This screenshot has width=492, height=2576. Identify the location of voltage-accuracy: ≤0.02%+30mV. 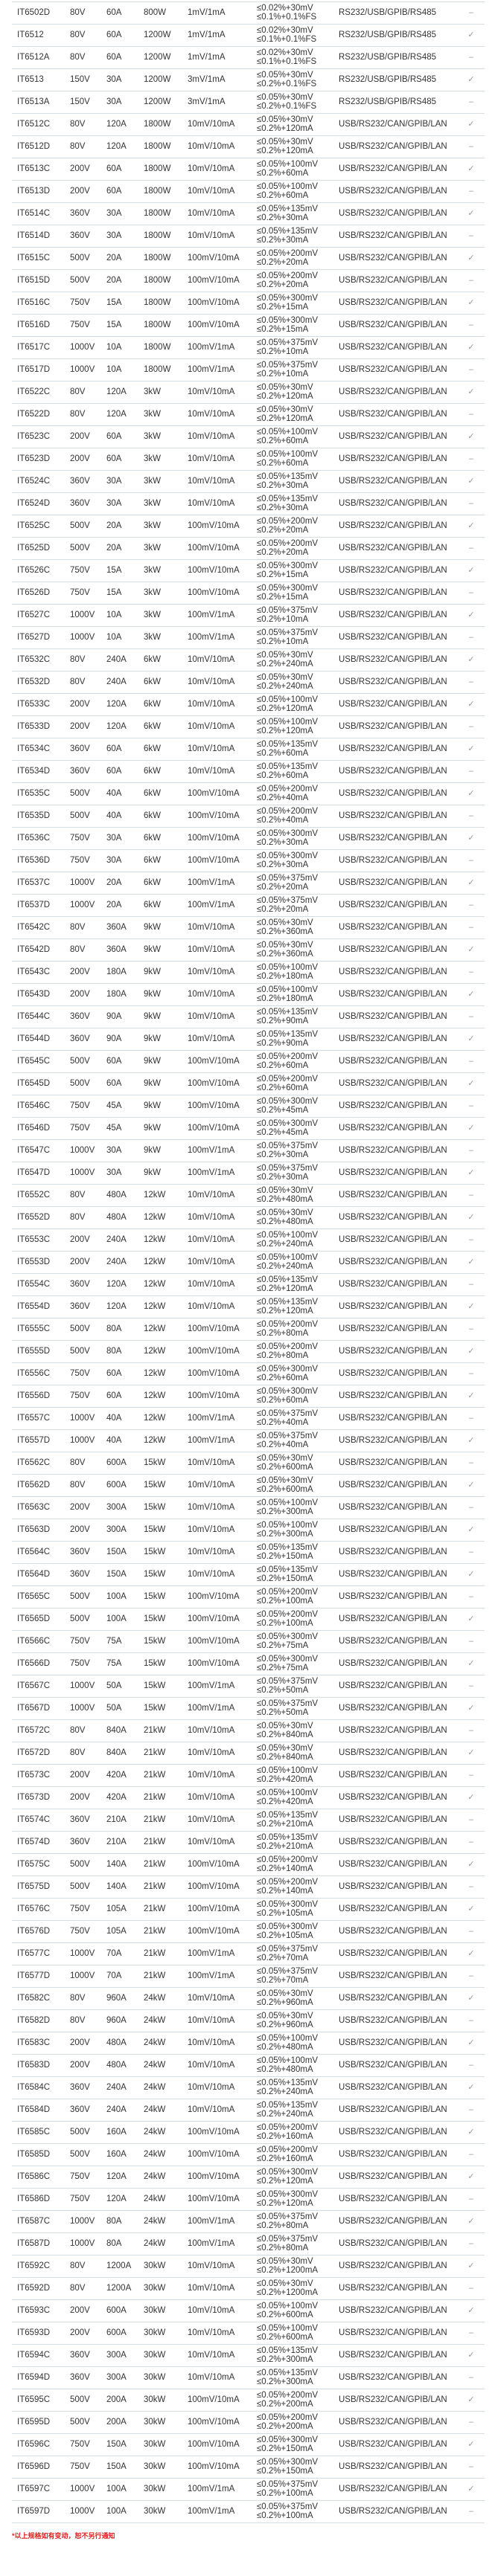
(285, 30).